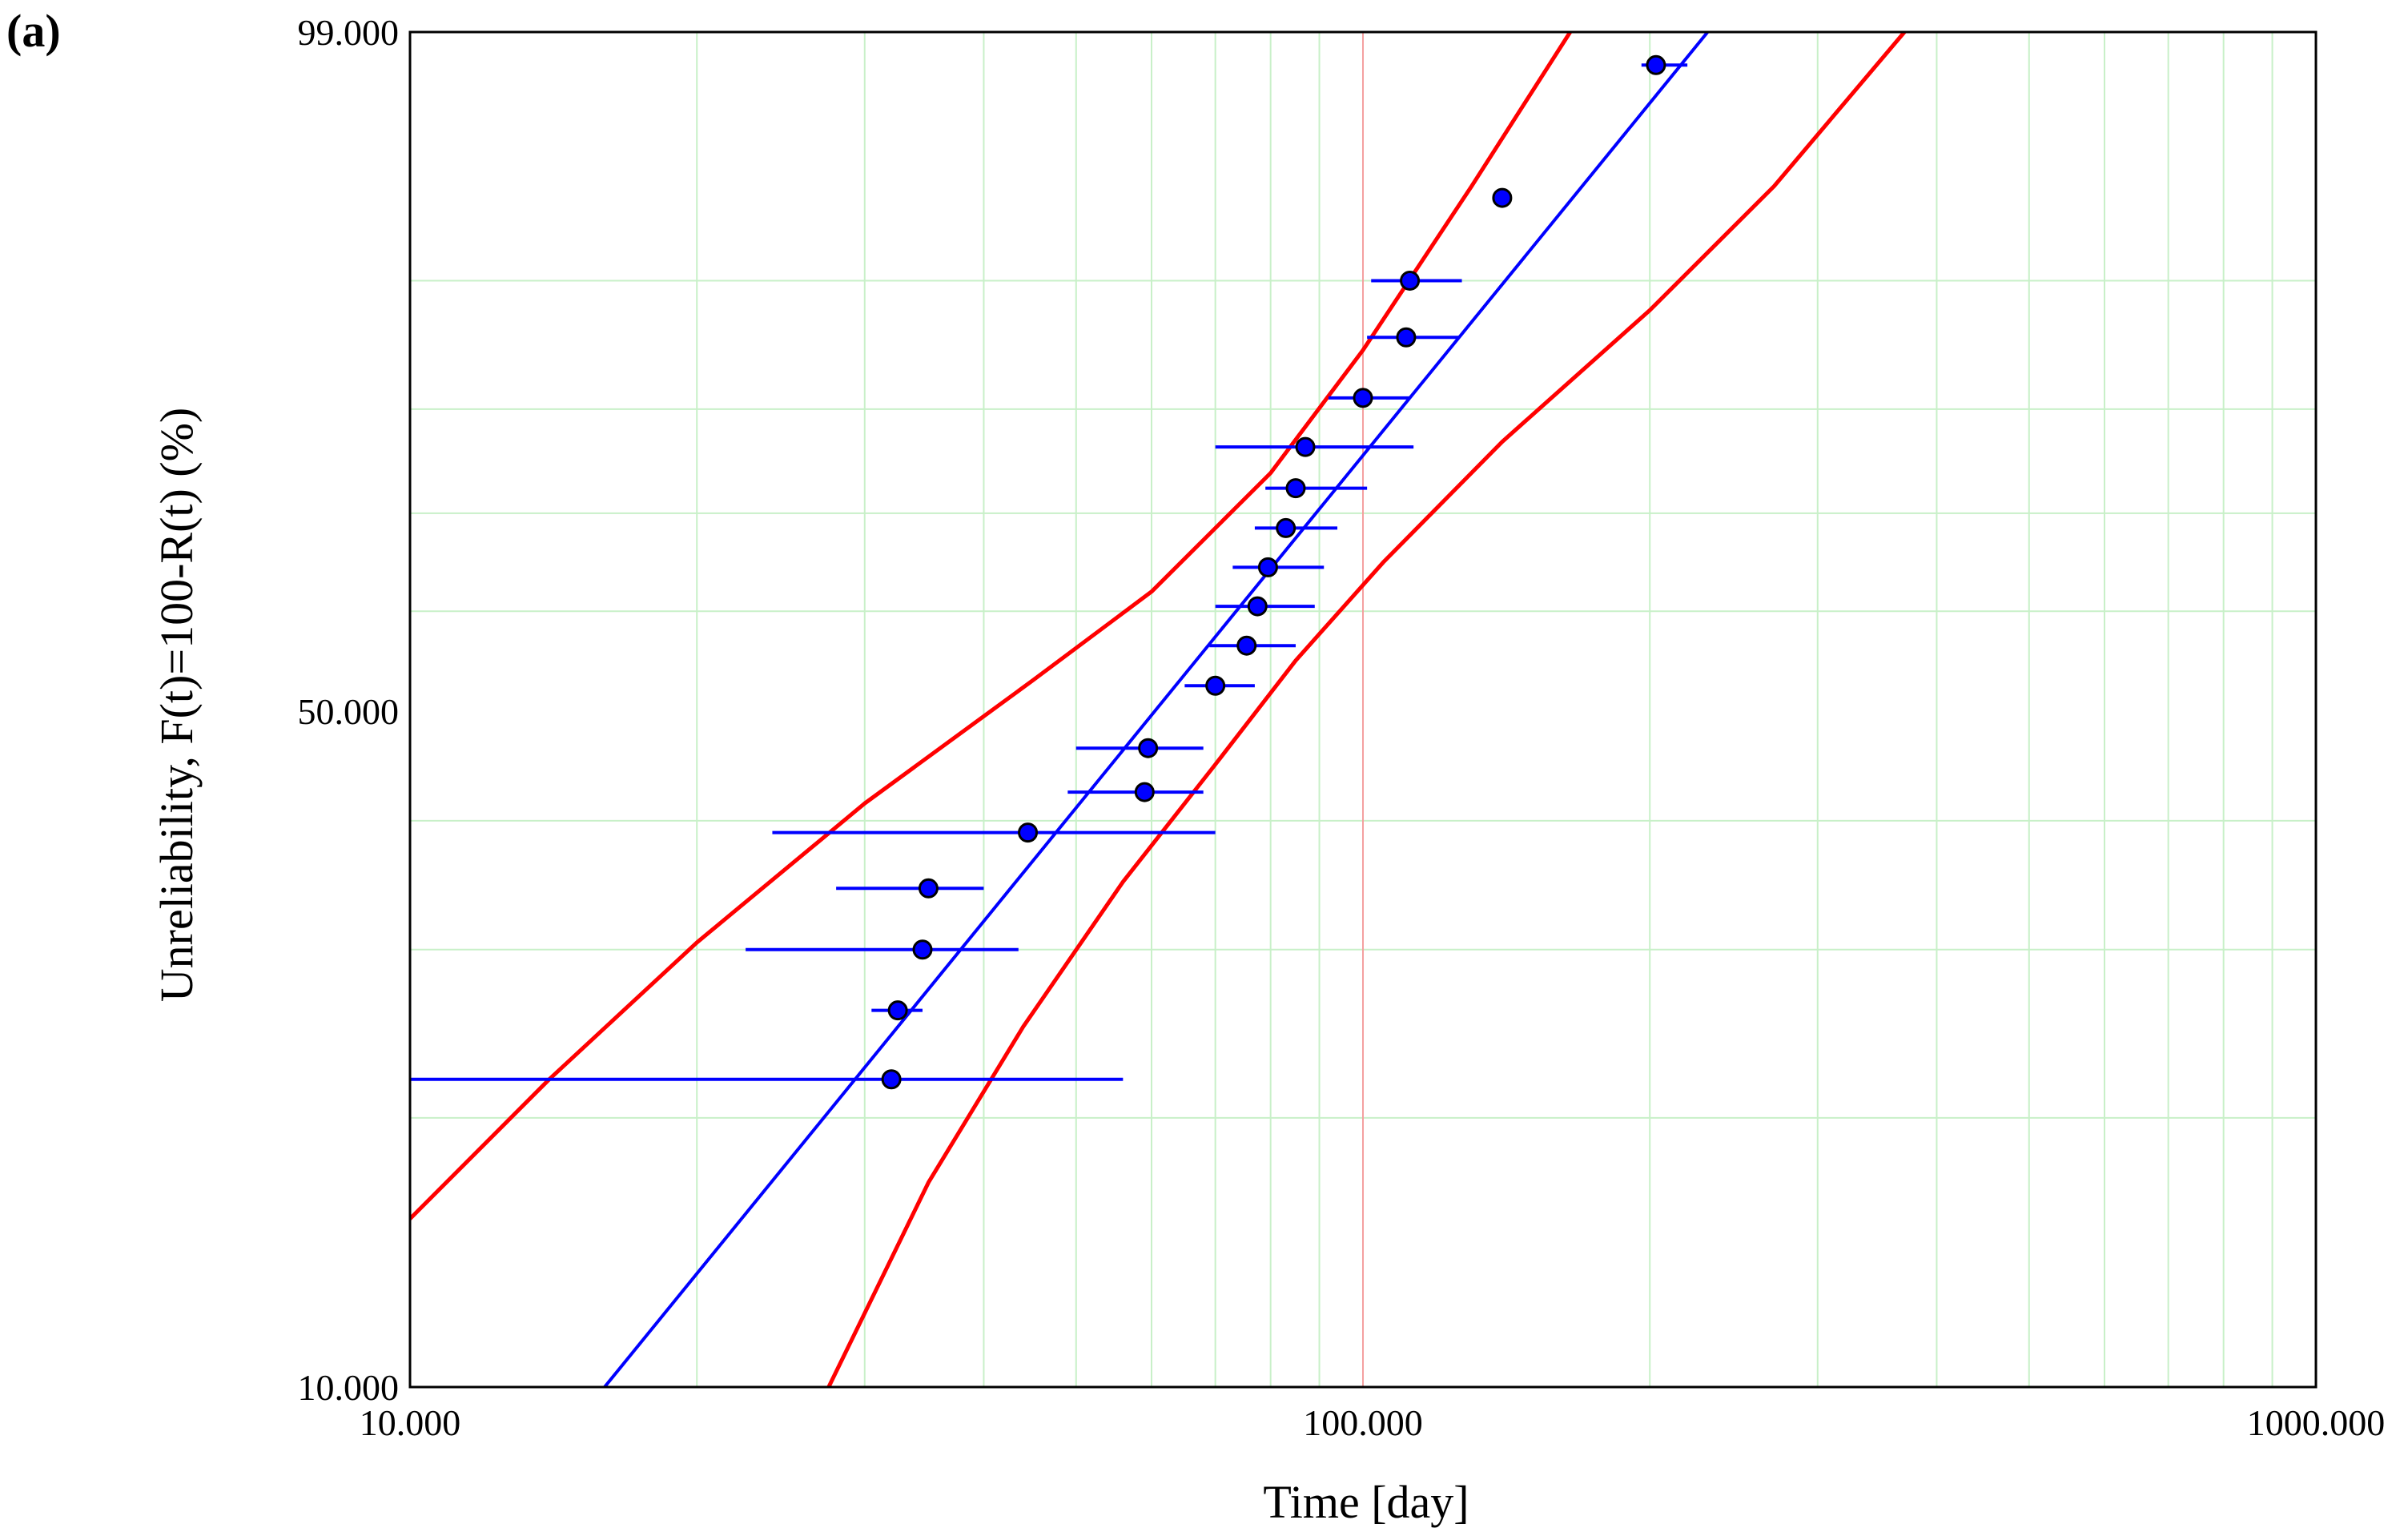 Image resolution: width=2408 pixels, height=1532 pixels. I want to click on y-axis-title: Unreliability, F(t)=100-R(t) (%), so click(177, 705).